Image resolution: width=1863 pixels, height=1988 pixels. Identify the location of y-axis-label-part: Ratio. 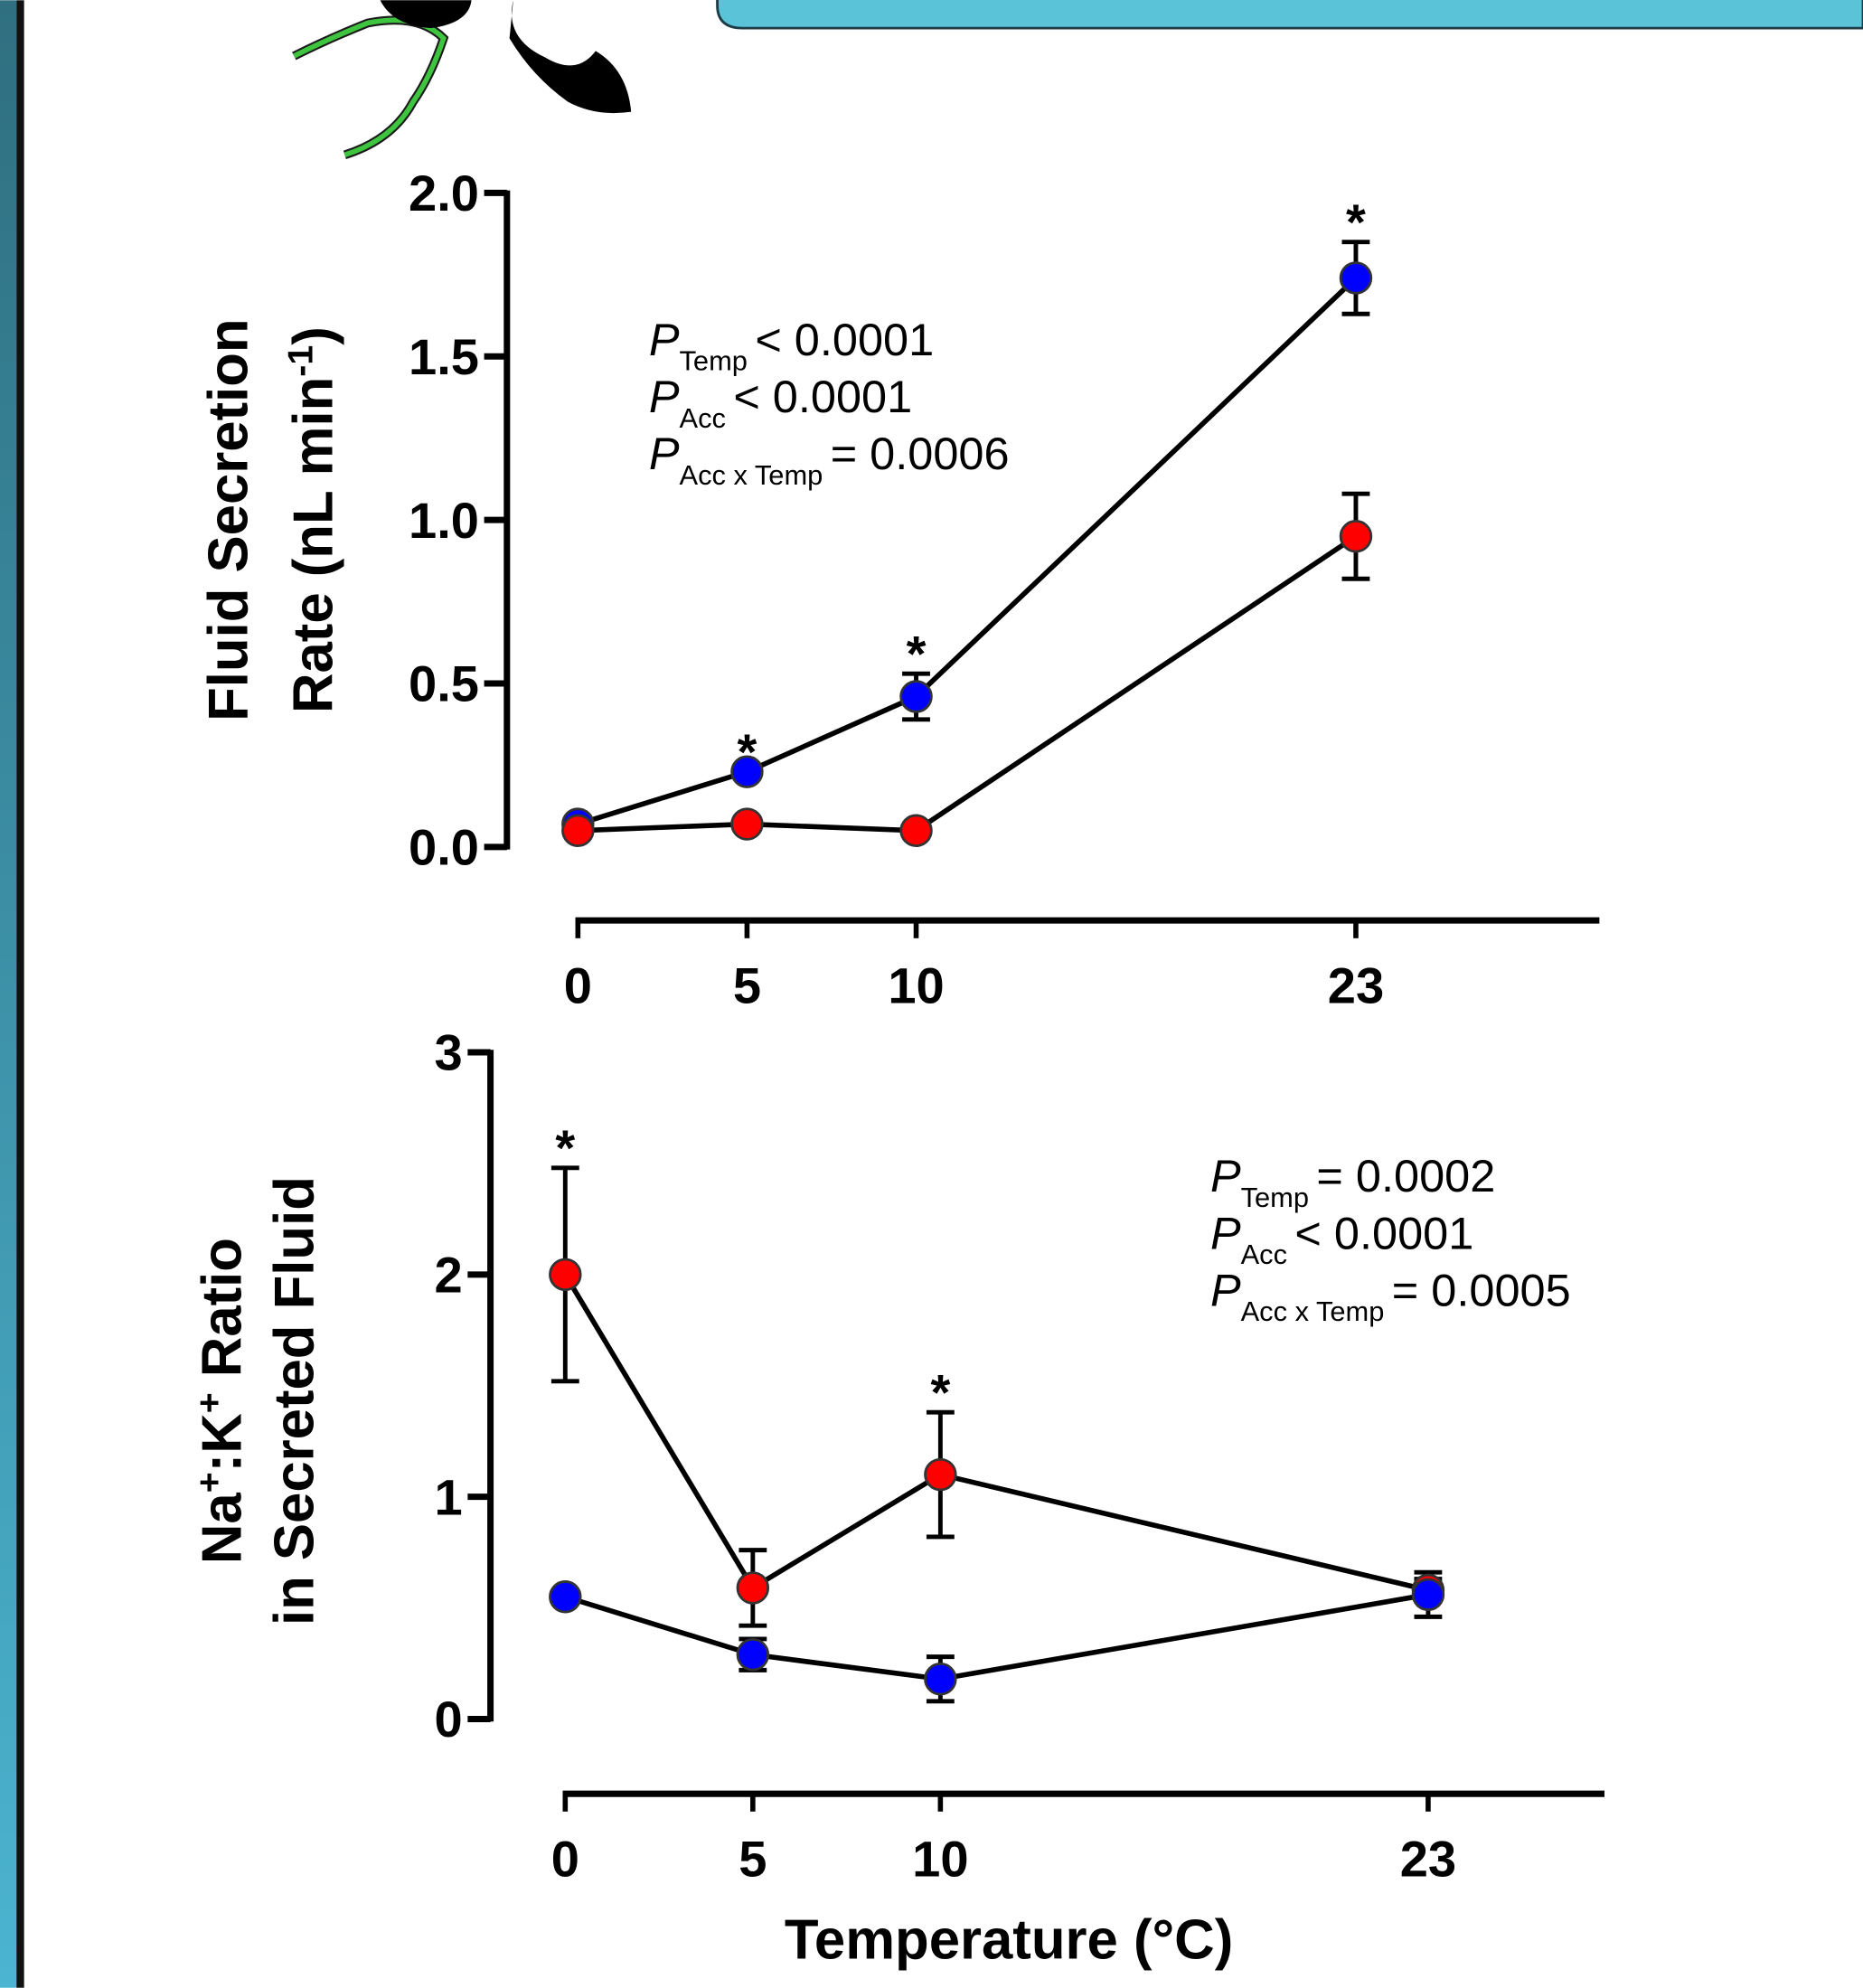
(222, 1315).